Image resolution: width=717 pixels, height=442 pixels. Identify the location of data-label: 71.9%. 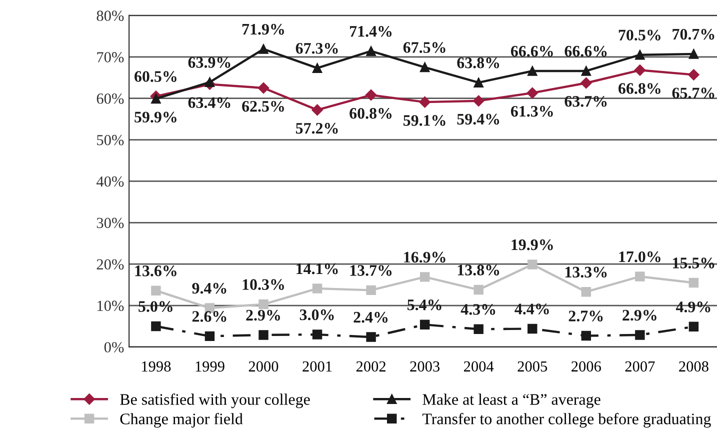
(263, 29).